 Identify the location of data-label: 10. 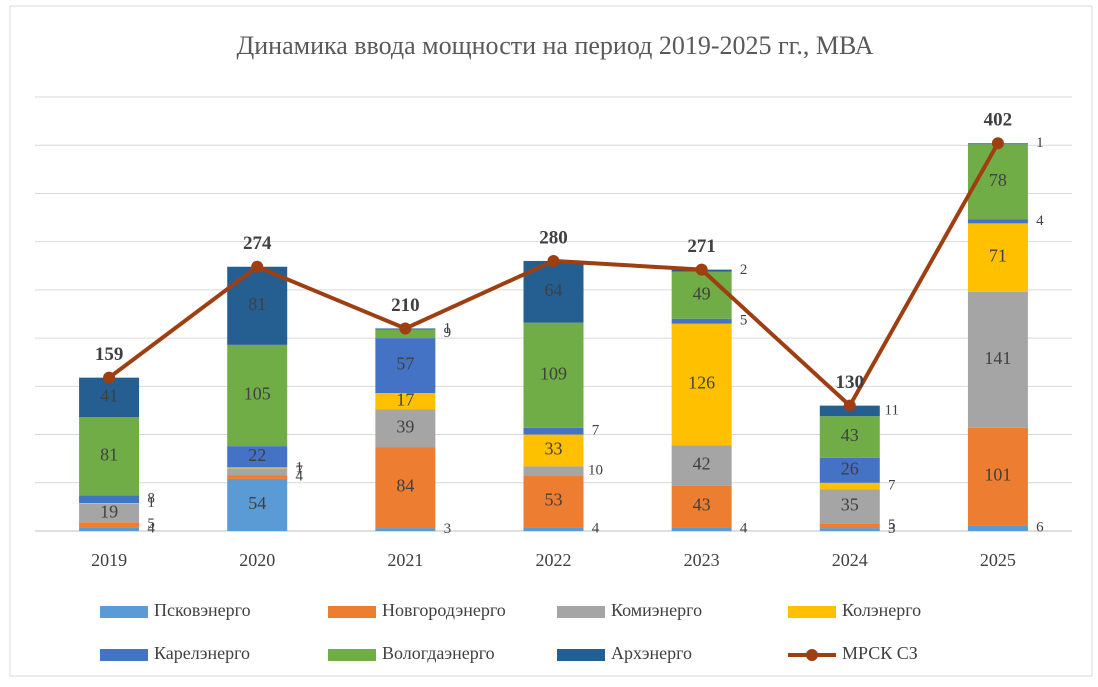
(595, 471).